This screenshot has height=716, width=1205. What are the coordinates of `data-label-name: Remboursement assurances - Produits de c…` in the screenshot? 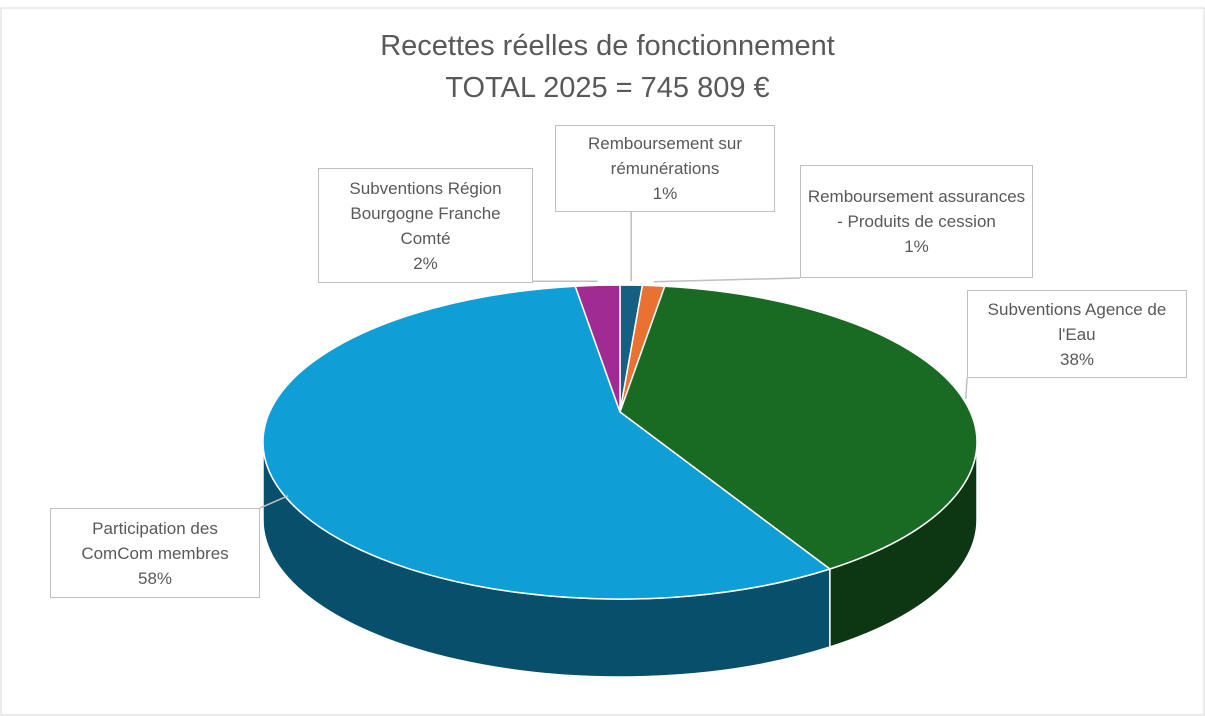 It's located at (916, 209).